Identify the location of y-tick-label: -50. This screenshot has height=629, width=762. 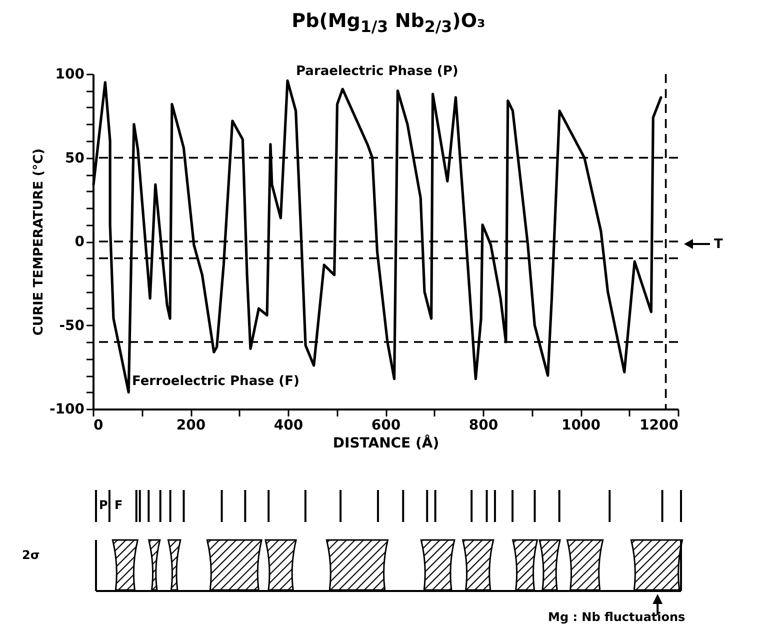
(72, 326).